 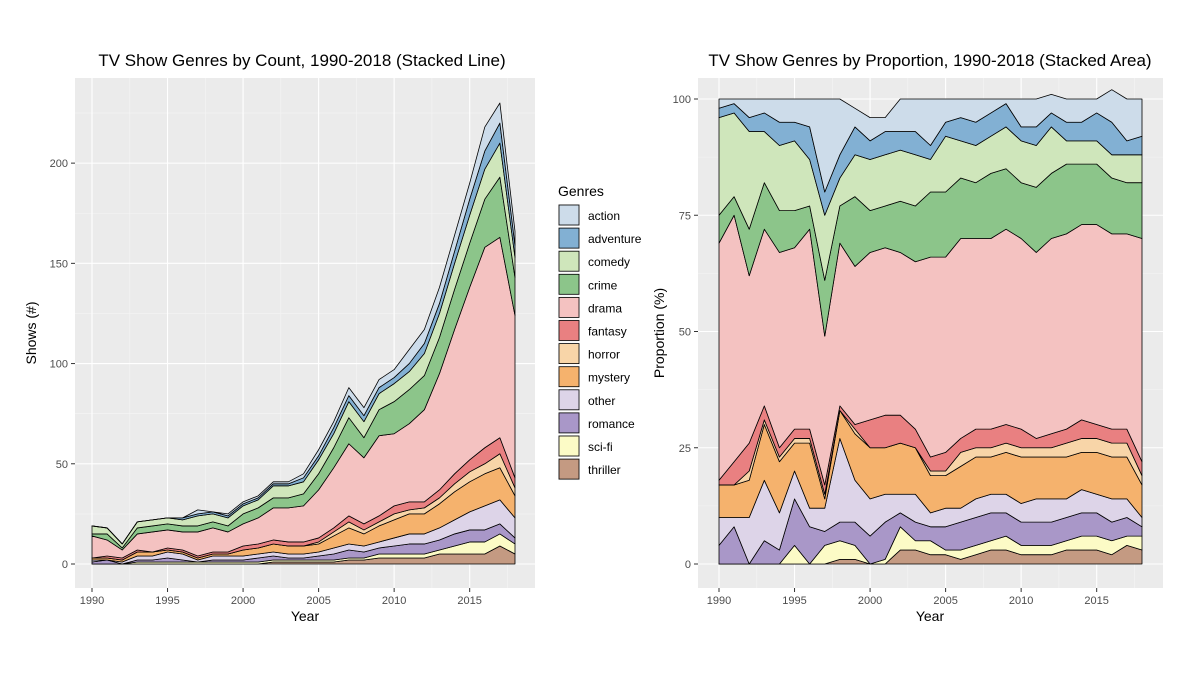 I want to click on legend-swatch-horror, so click(x=569, y=354).